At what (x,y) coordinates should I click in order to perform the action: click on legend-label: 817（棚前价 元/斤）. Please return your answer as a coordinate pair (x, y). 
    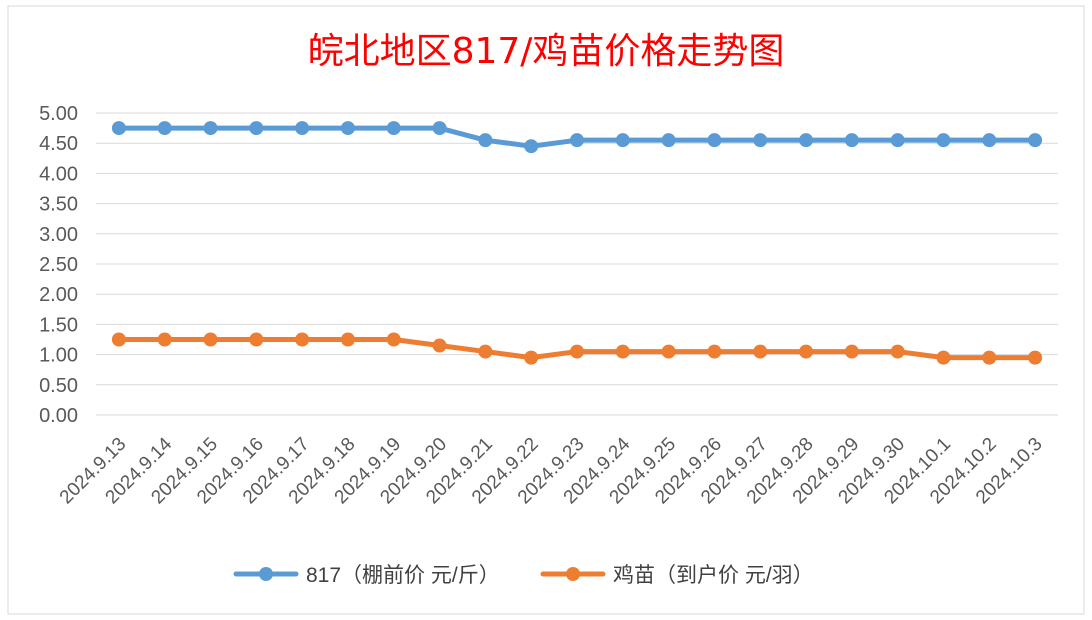
    Looking at the image, I should click on (403, 575).